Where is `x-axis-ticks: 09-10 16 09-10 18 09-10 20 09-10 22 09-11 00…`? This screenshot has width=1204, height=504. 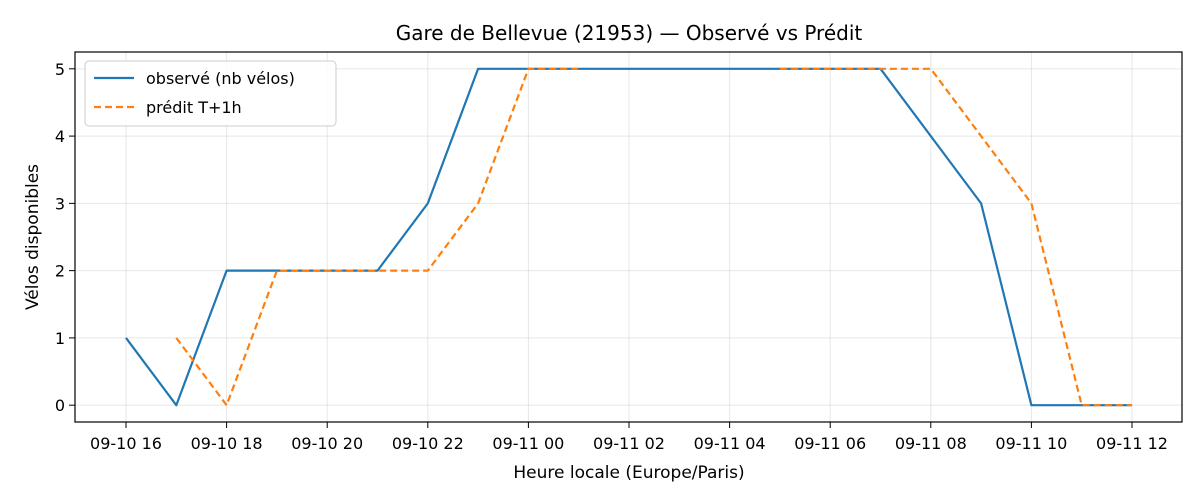 x-axis-ticks: 09-10 16 09-10 18 09-10 20 09-10 22 09-11 00… is located at coordinates (629, 437).